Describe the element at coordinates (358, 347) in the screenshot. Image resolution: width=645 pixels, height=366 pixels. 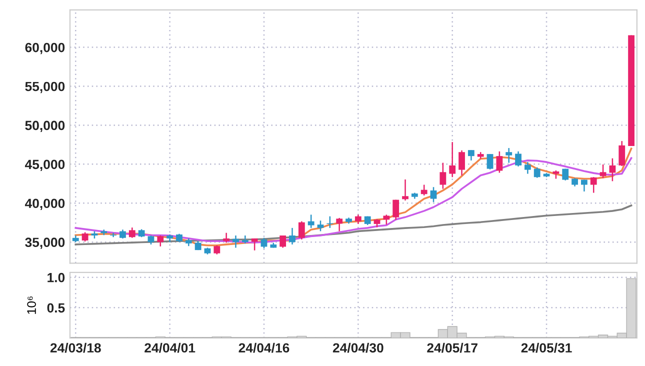
I see `x-tick-label: 24/04/30` at that location.